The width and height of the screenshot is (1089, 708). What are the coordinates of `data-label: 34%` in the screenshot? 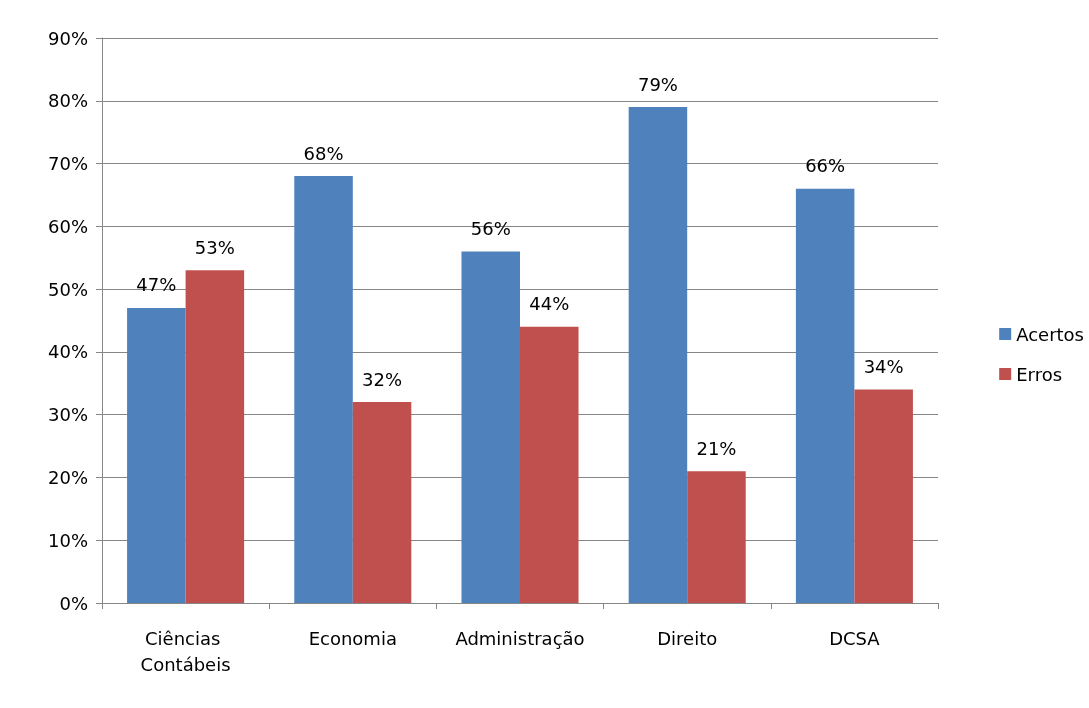 It's located at (883, 367).